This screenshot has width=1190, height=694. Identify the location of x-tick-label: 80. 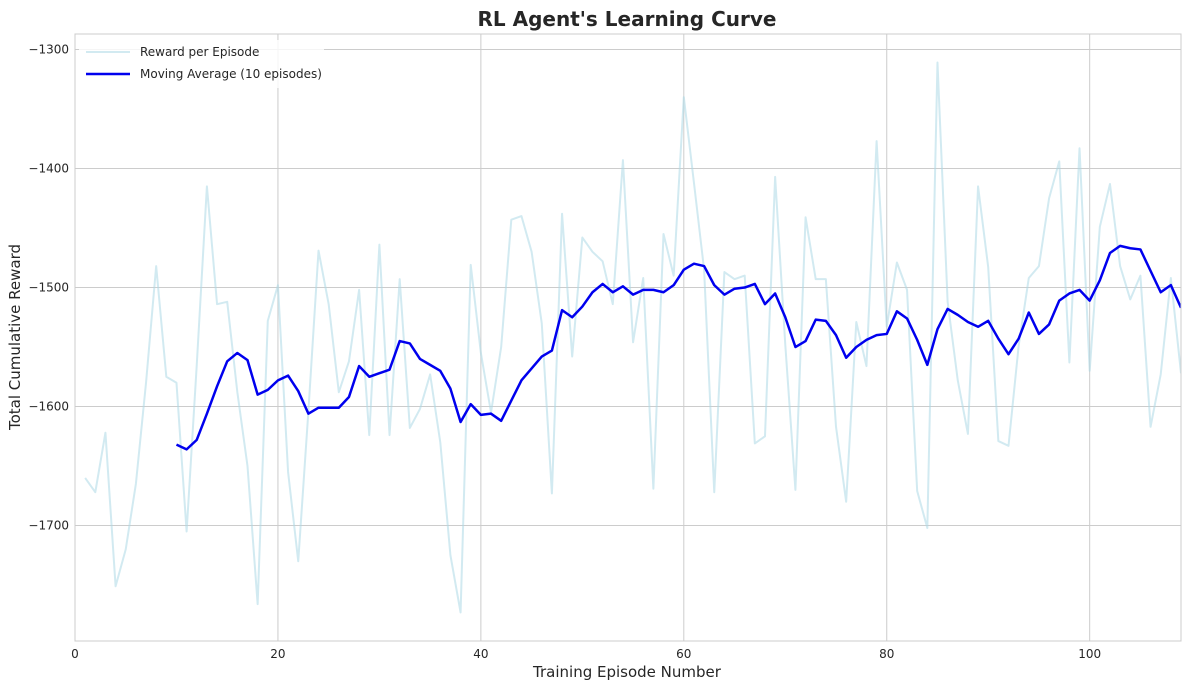
(886, 654).